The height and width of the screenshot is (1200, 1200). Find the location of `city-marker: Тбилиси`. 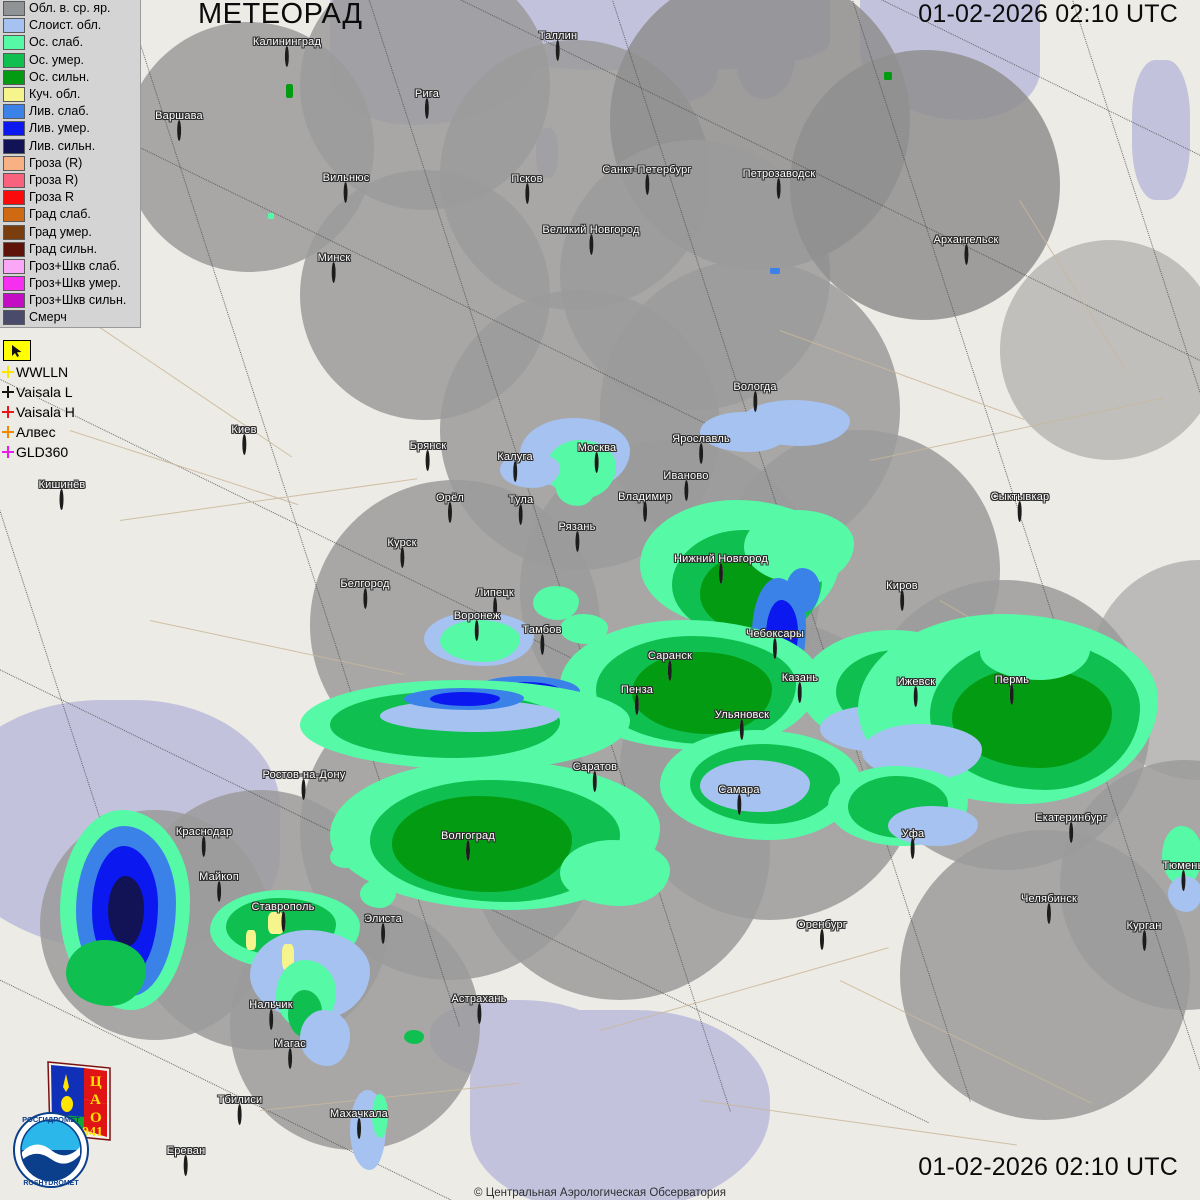

city-marker: Тбилиси is located at coordinates (240, 1109).